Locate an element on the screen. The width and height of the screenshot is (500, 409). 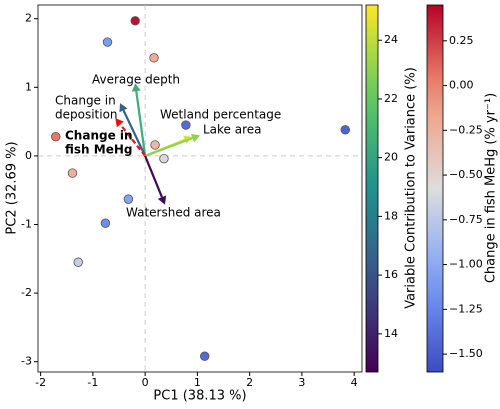
x-tick-label: -2 is located at coordinates (40, 382).